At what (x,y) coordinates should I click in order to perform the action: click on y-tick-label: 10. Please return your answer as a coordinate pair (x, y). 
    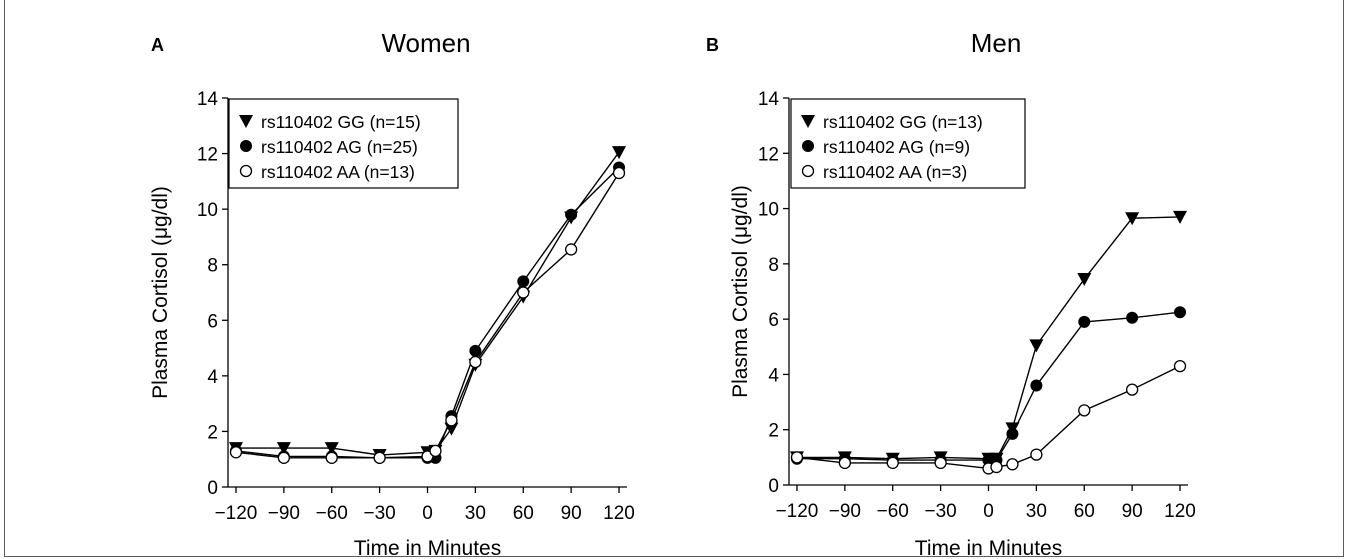
    Looking at the image, I should click on (207, 210).